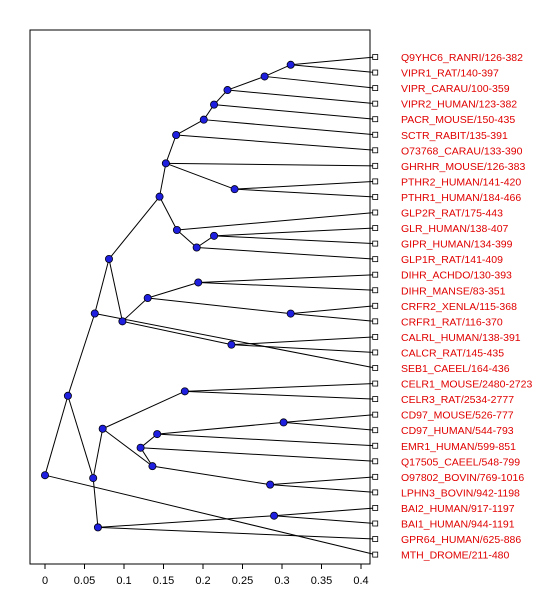 The height and width of the screenshot is (615, 560). What do you see at coordinates (242, 581) in the screenshot?
I see `axis-tick-label: 0.25` at bounding box center [242, 581].